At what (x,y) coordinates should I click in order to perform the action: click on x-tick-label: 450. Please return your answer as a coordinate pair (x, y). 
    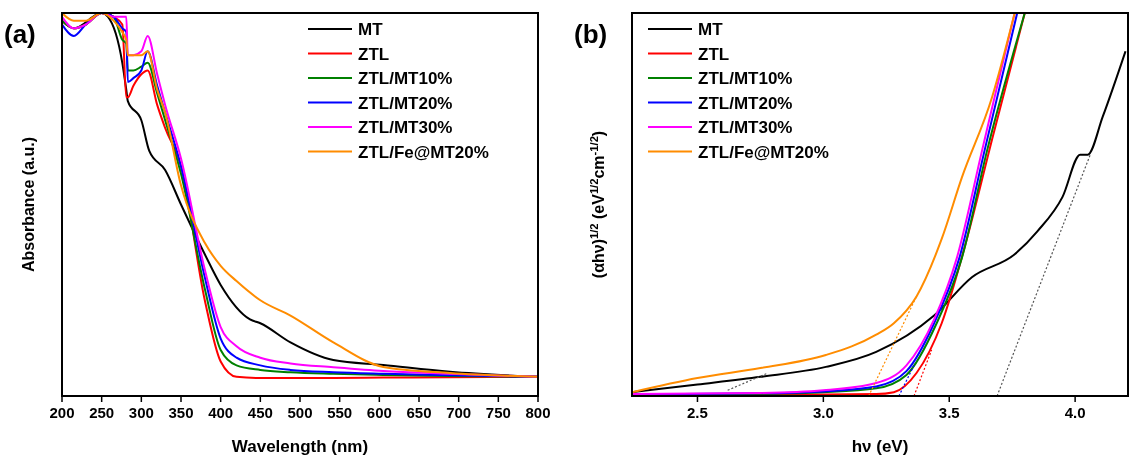
    Looking at the image, I should click on (260, 412).